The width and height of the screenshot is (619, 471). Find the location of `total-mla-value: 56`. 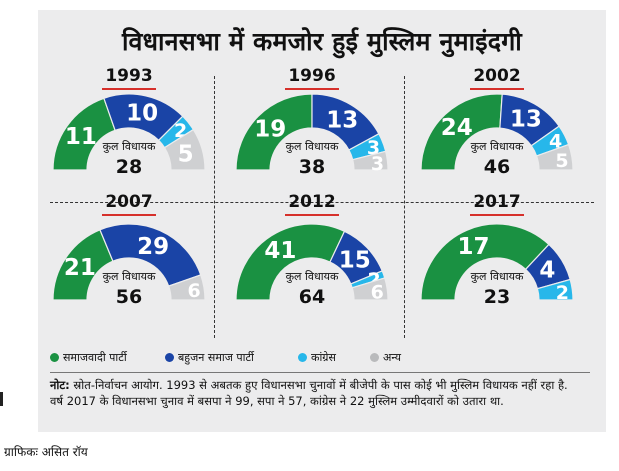

total-mla-value: 56 is located at coordinates (129, 297).